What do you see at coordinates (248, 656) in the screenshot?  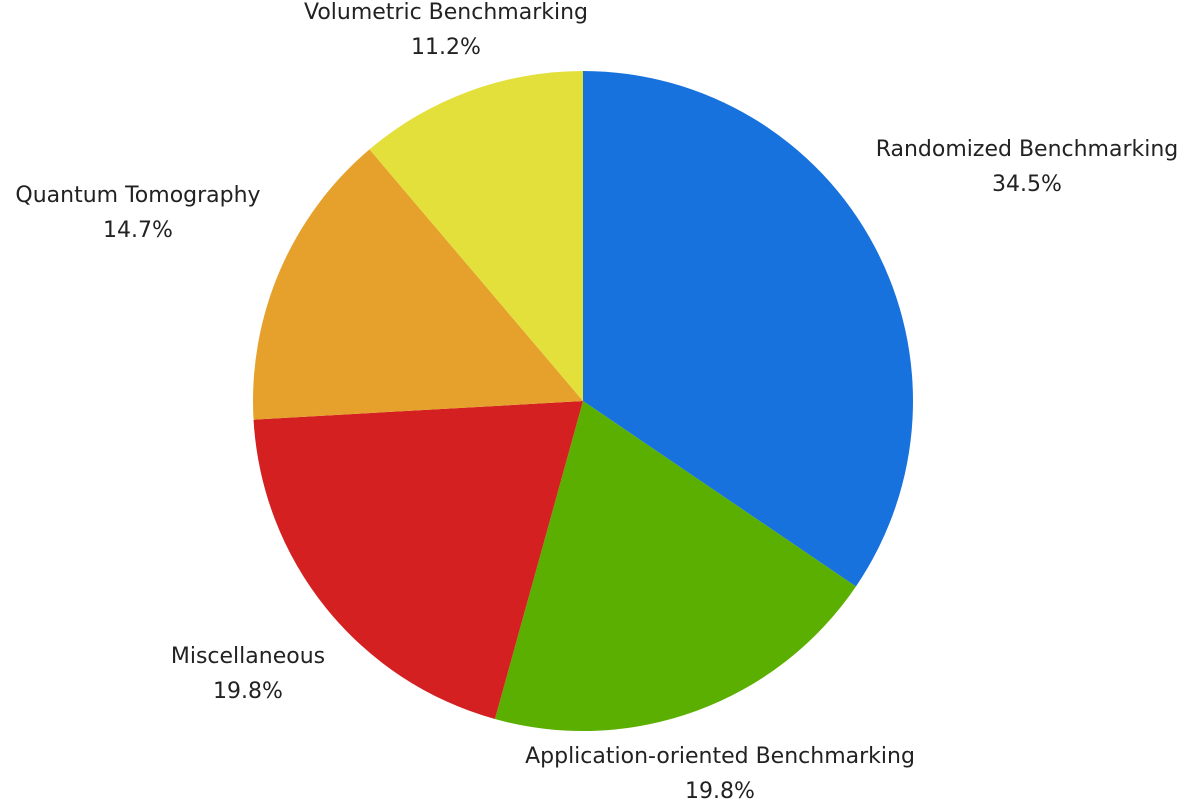 I see `slice-label: Miscellaneous` at bounding box center [248, 656].